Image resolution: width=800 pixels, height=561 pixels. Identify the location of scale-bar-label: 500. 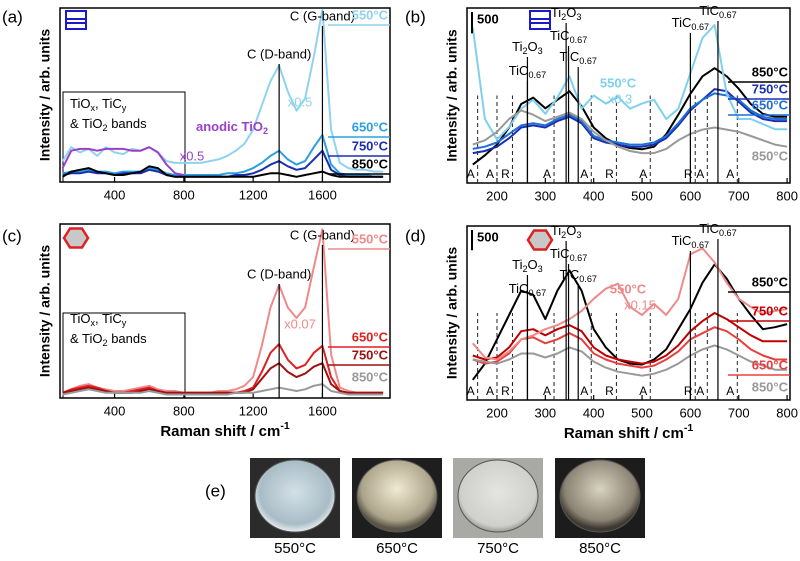
(488, 18).